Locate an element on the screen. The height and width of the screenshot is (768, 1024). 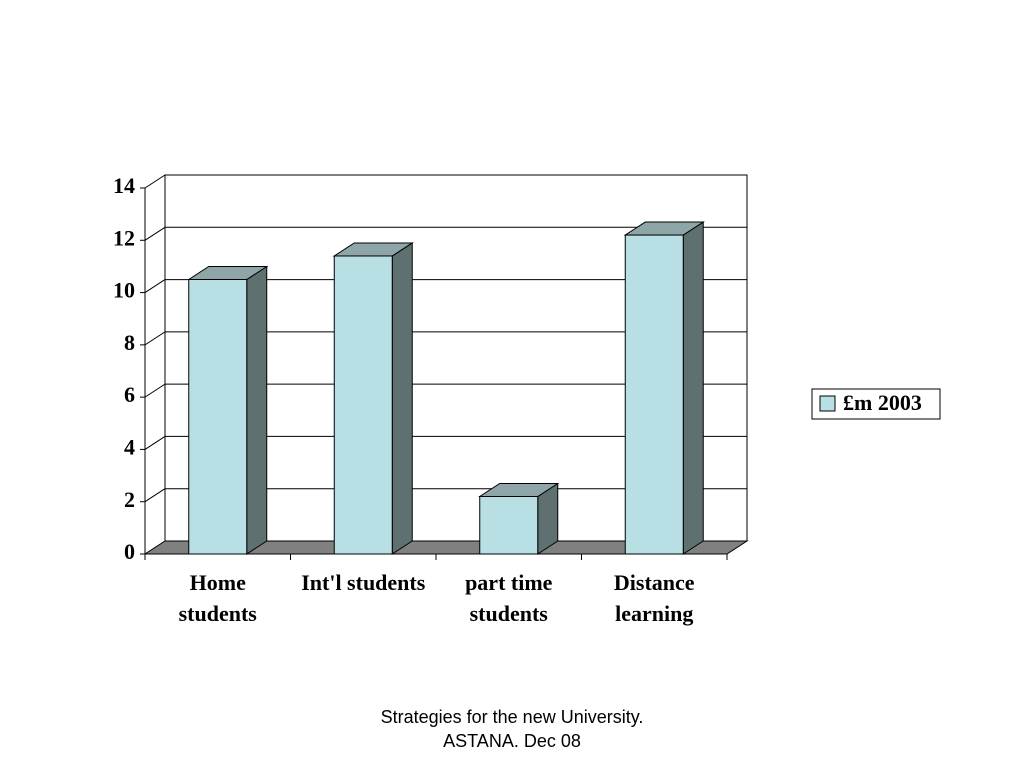
x-tick-label: Distance learning is located at coordinates (654, 598).